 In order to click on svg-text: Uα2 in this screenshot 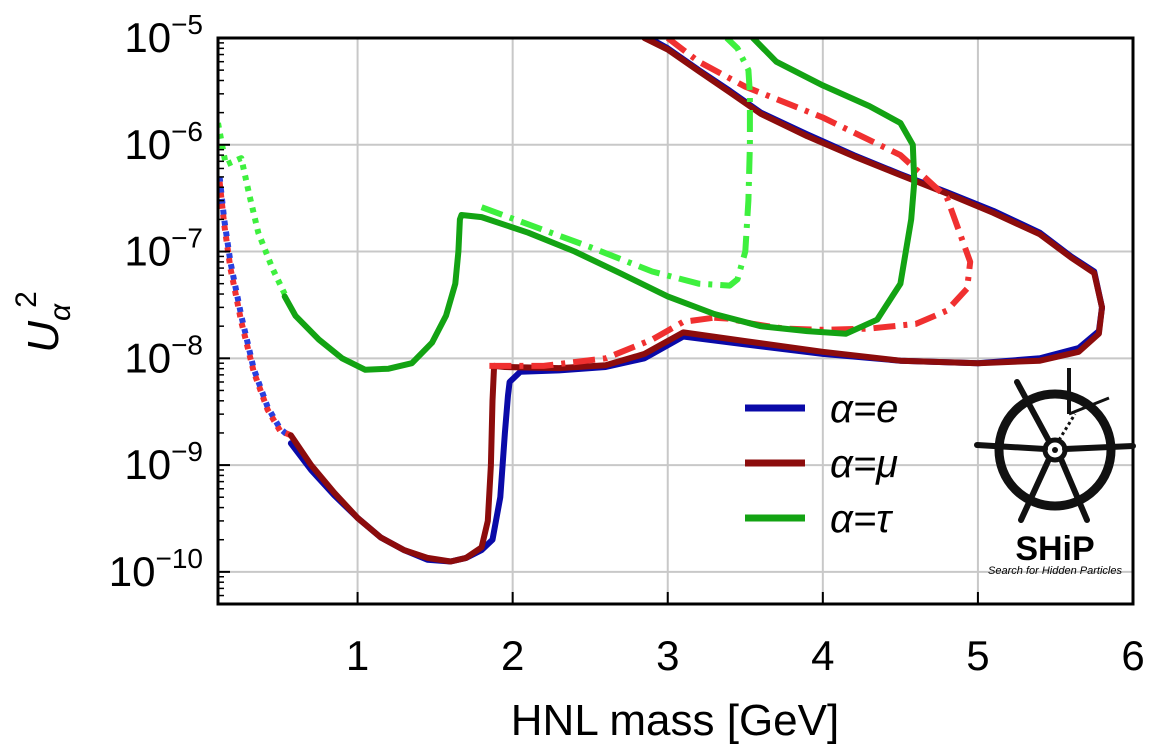, I will do `click(43, 322)`.